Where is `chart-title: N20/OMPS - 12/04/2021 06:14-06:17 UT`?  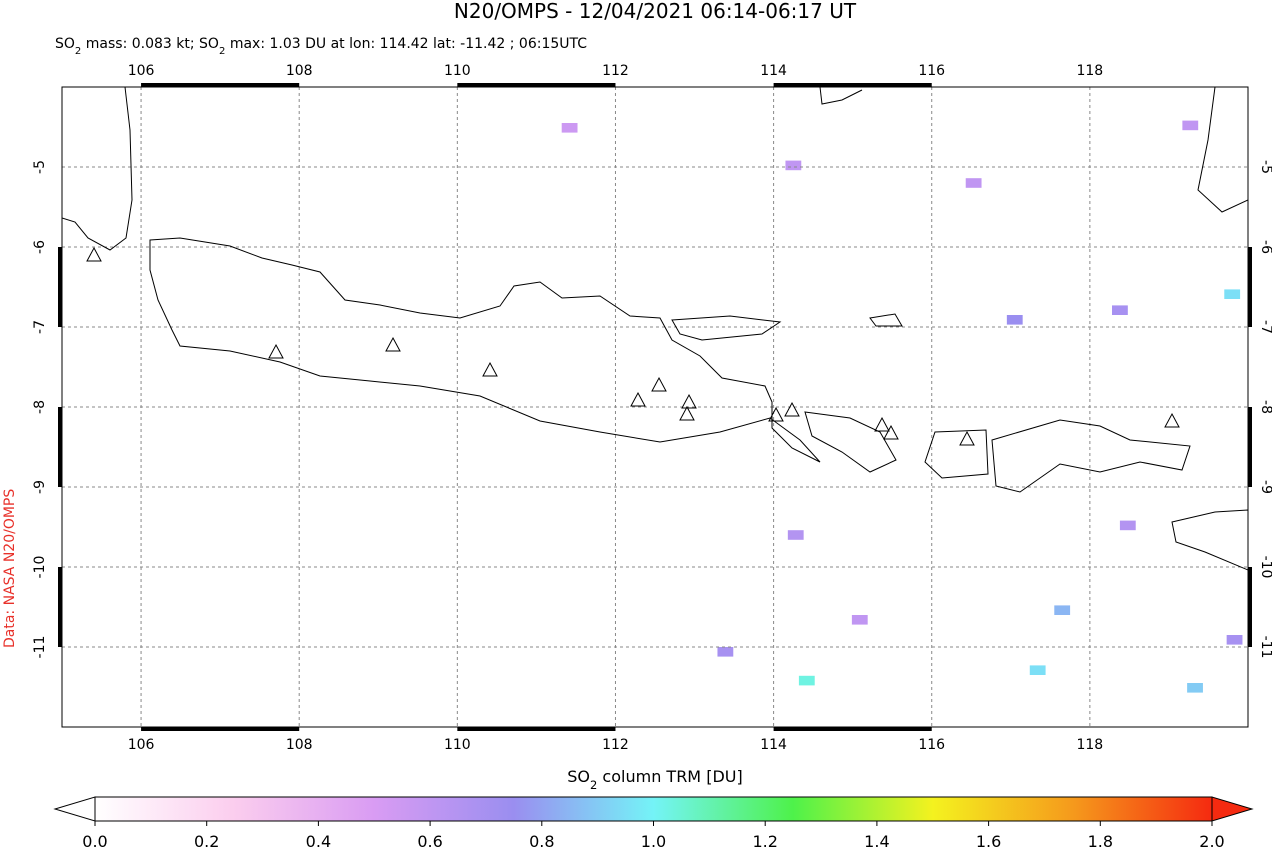 chart-title: N20/OMPS - 12/04/2021 06:14-06:17 UT is located at coordinates (655, 11).